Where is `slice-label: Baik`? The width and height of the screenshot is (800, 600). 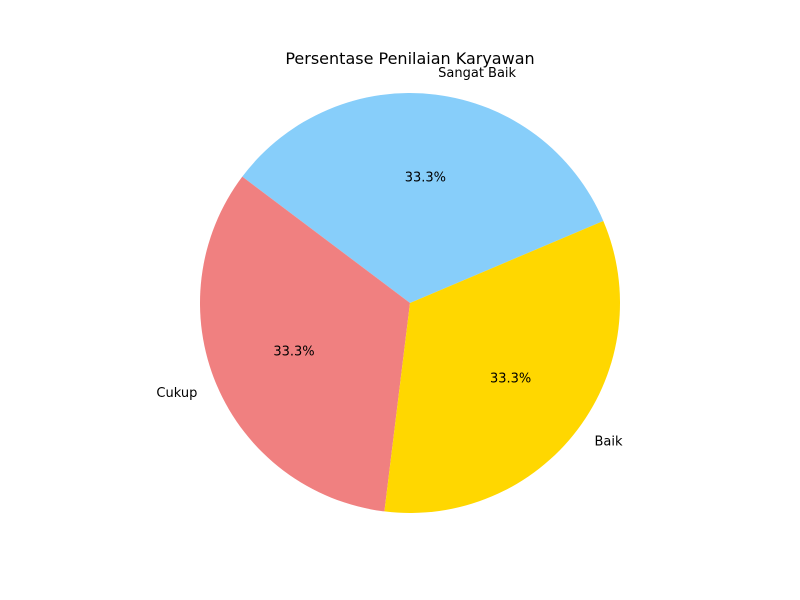
slice-label: Baik is located at coordinates (608, 442).